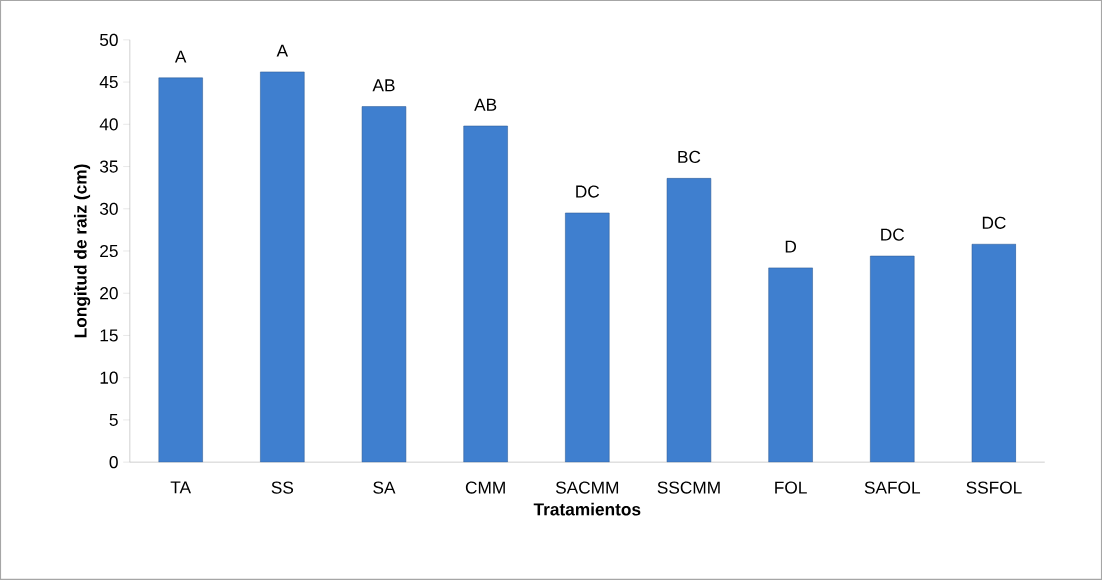 This screenshot has height=580, width=1102. What do you see at coordinates (108, 124) in the screenshot?
I see `y-tick-label: 40` at bounding box center [108, 124].